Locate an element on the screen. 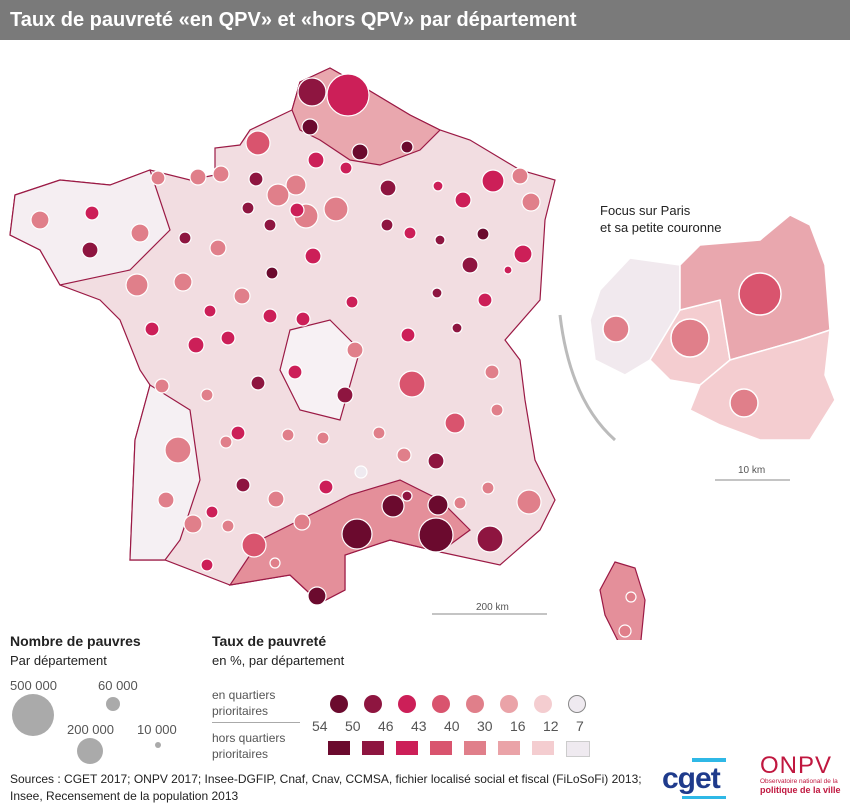  size-200000: 200 000 is located at coordinates (90, 729).